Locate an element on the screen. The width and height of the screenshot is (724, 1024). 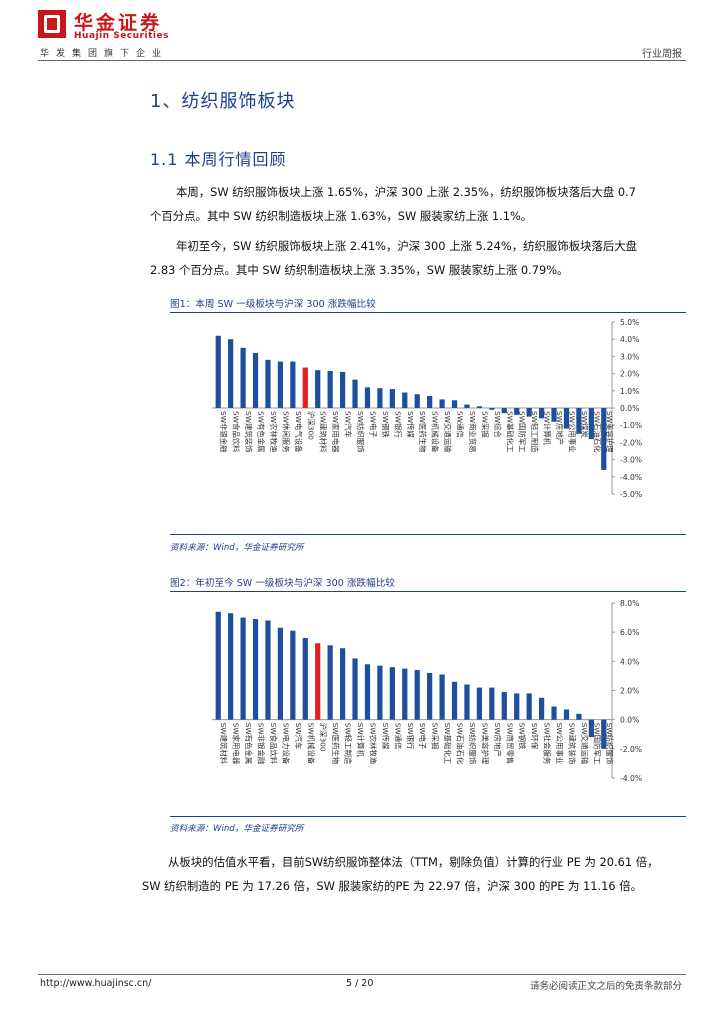
category-label: SW家用电器 is located at coordinates (335, 432).